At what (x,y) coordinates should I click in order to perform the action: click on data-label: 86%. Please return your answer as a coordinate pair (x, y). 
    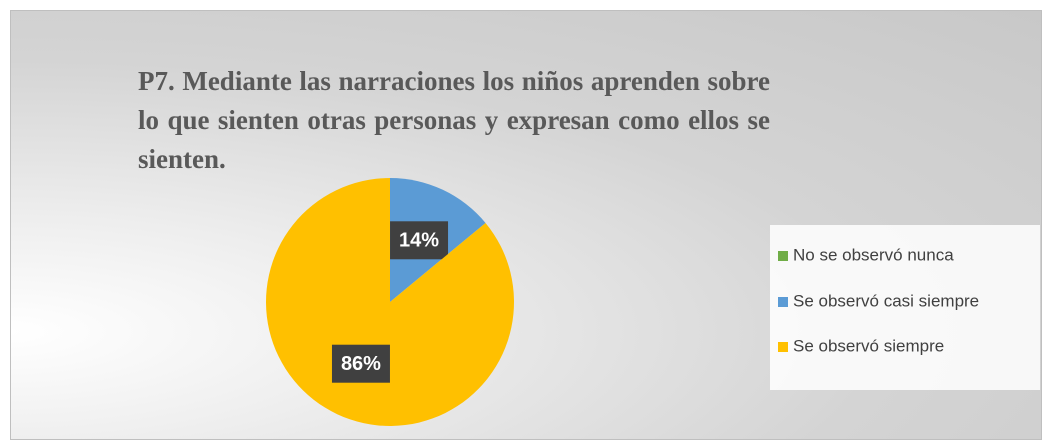
    Looking at the image, I should click on (361, 364).